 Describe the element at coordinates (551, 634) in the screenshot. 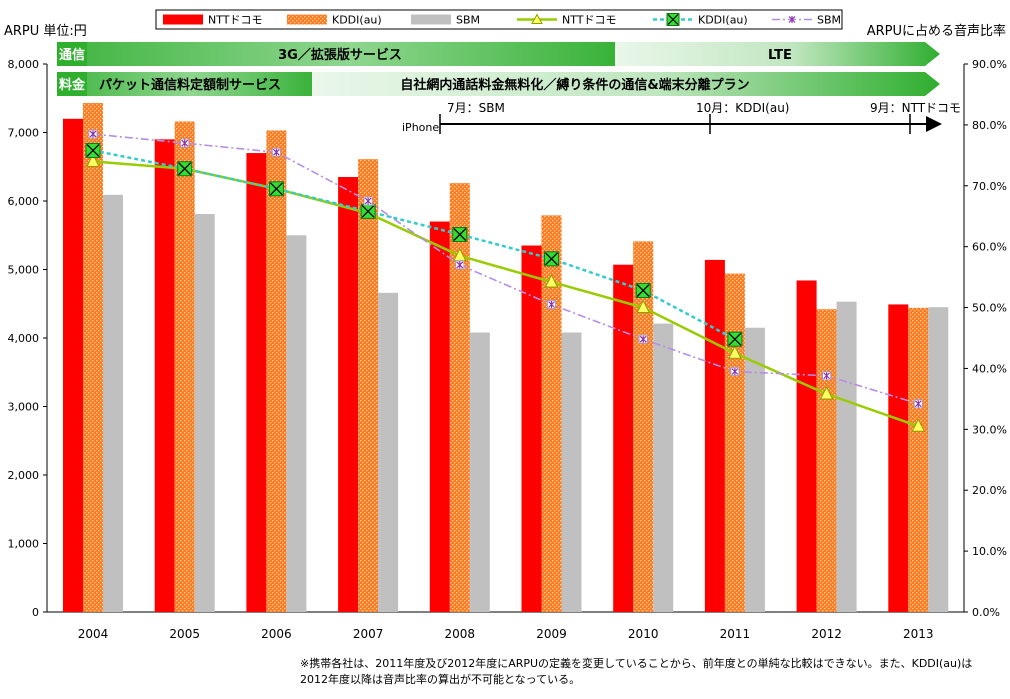

I see `x-tick-label: 2009` at that location.